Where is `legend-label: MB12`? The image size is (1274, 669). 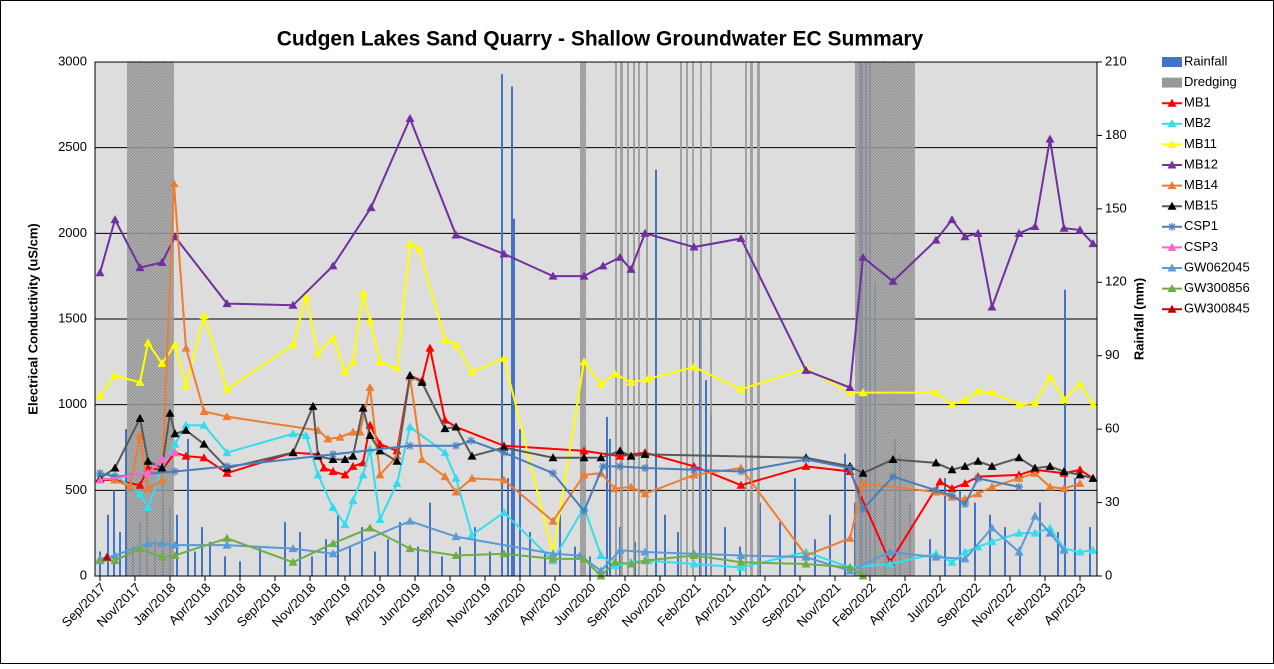
legend-label: MB12 is located at coordinates (1201, 163).